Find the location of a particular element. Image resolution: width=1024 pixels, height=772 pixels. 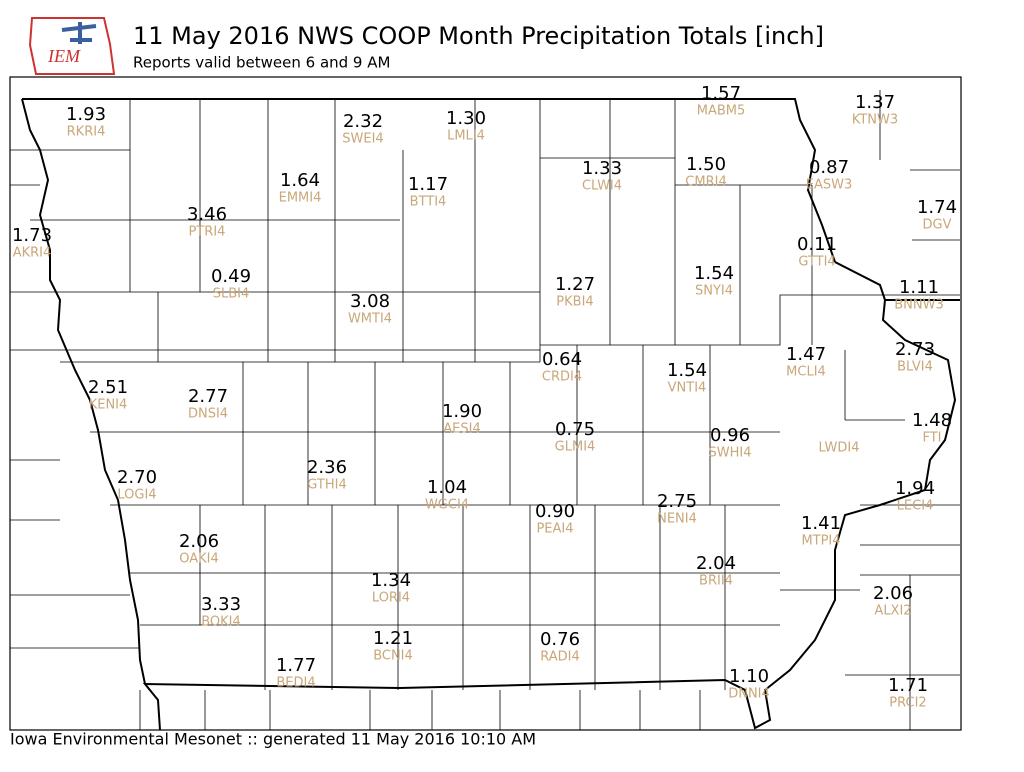

station-id: EASW3 is located at coordinates (829, 185).